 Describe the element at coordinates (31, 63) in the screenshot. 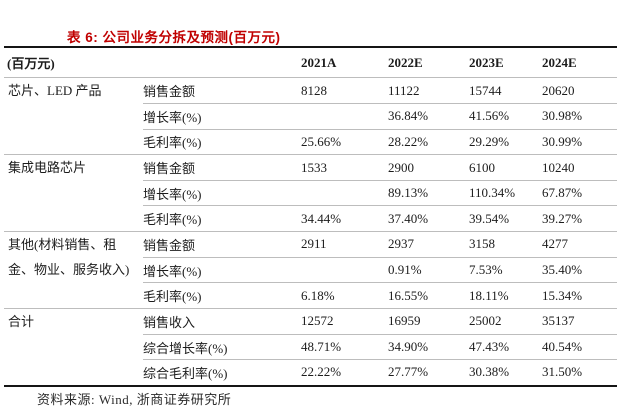

I see `unit-header: (百万元)` at that location.